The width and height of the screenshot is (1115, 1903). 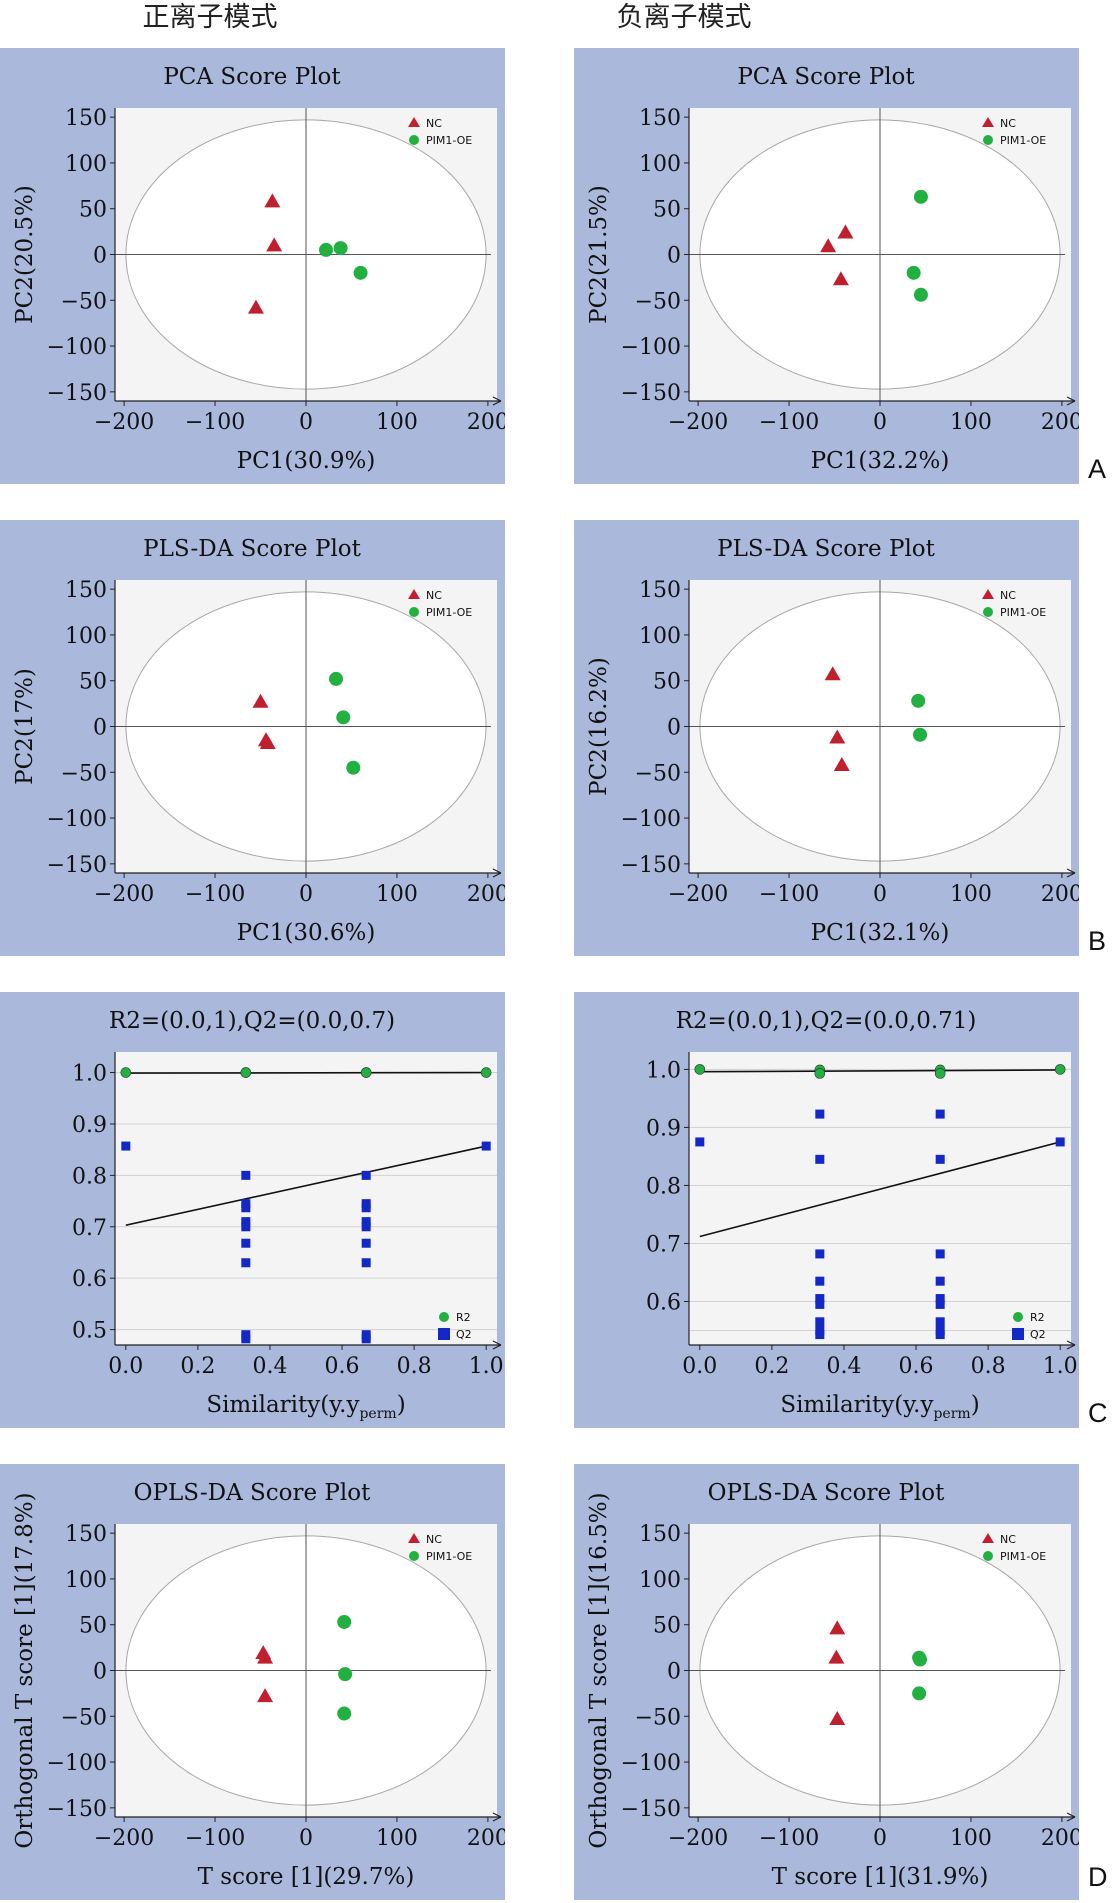 I want to click on positive-ion-mode-header: 正离子模式, so click(x=210, y=17).